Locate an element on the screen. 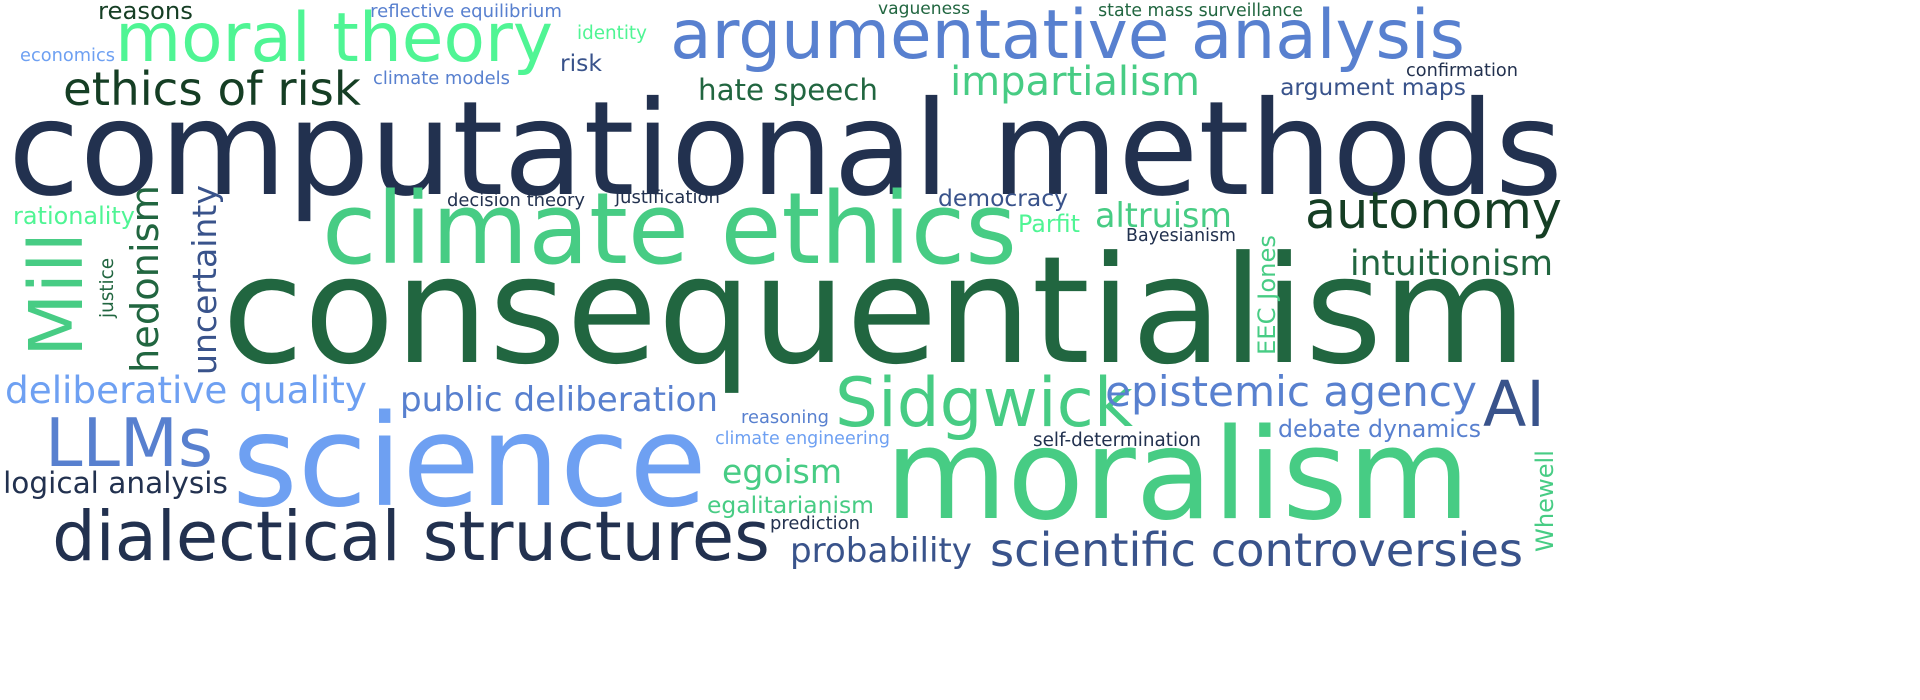 Image resolution: width=1920 pixels, height=700 pixels. word-logical-analysis: logical analysis is located at coordinates (115, 483).